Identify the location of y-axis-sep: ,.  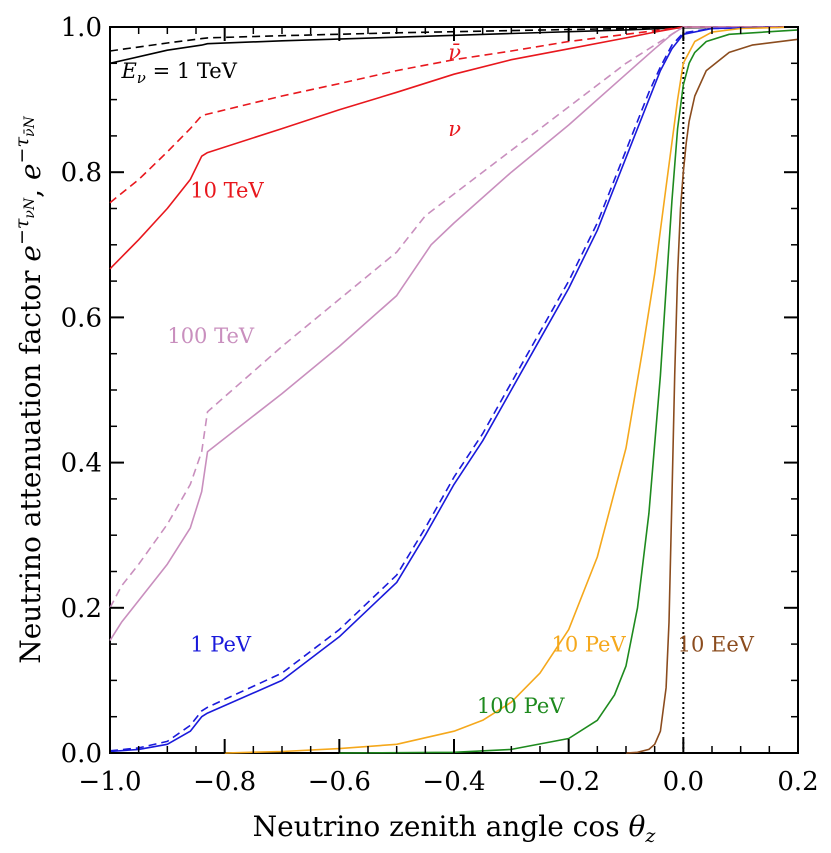
(30, 189).